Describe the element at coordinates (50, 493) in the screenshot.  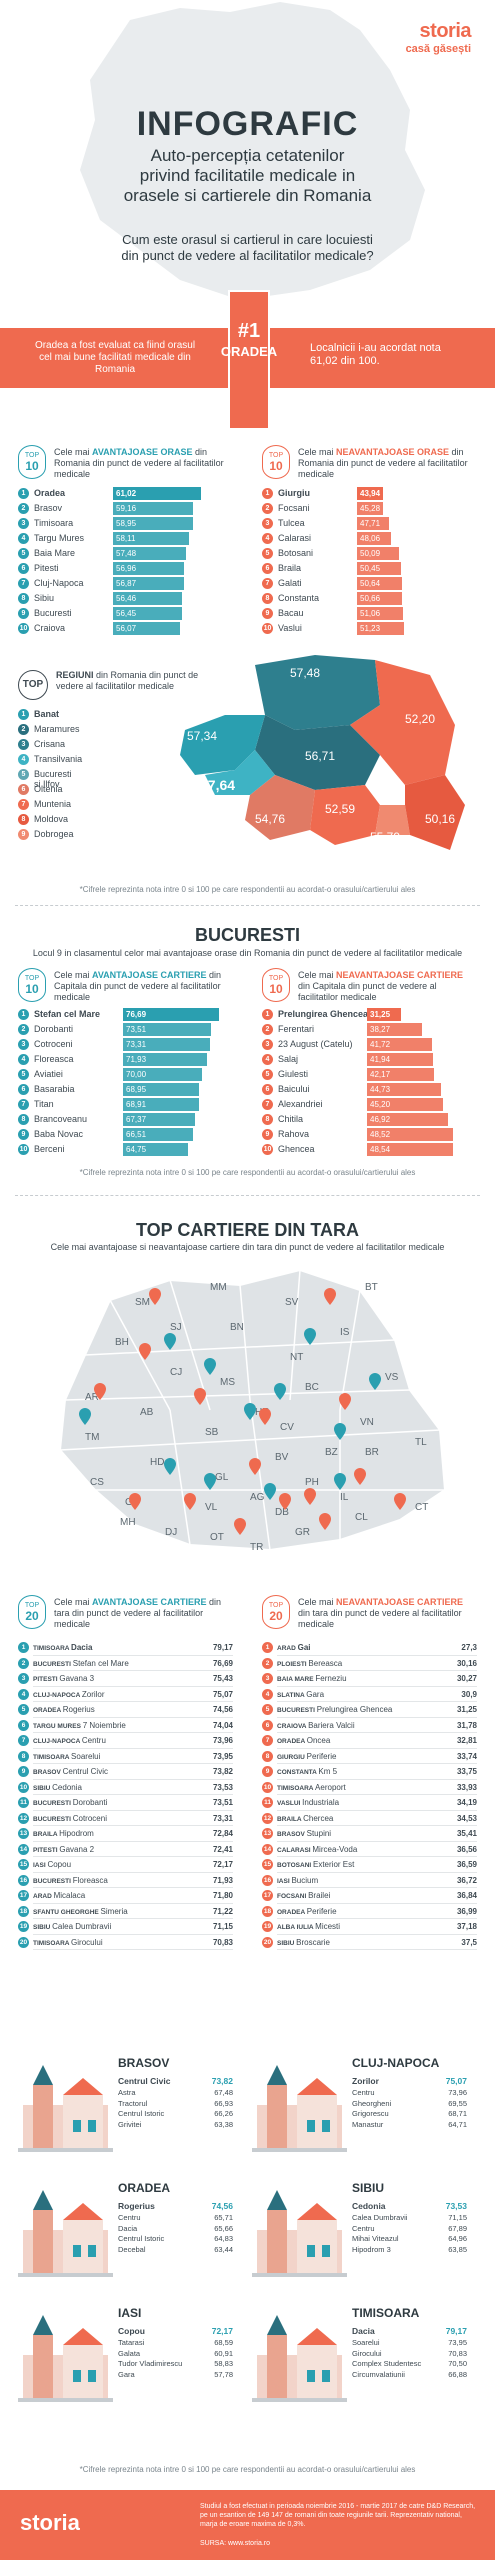
I see `ranking-name: Oradea` at that location.